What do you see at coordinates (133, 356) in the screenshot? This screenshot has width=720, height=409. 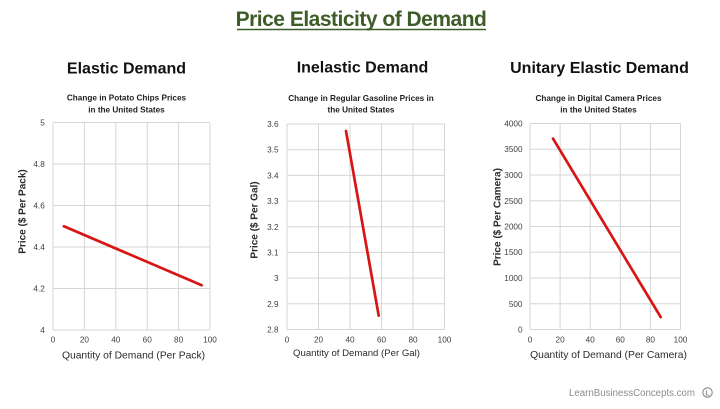 I see `svg-text: Quantity of Demand (Per Pack)` at bounding box center [133, 356].